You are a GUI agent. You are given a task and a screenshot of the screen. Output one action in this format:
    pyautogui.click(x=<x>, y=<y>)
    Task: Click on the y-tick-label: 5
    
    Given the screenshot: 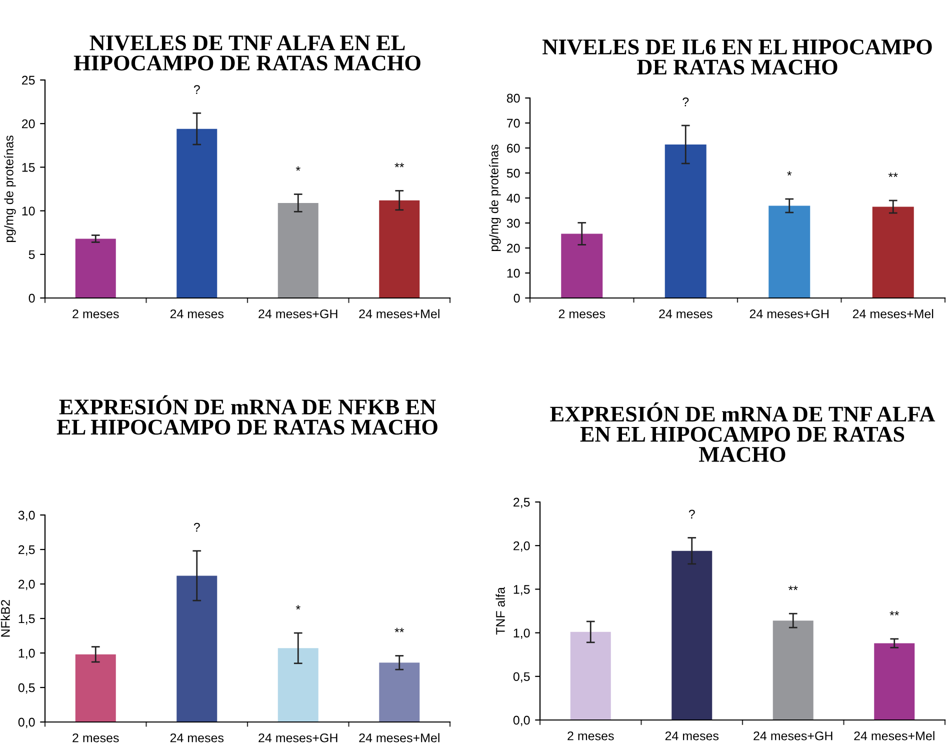 What is the action you would take?
    pyautogui.click(x=31, y=255)
    